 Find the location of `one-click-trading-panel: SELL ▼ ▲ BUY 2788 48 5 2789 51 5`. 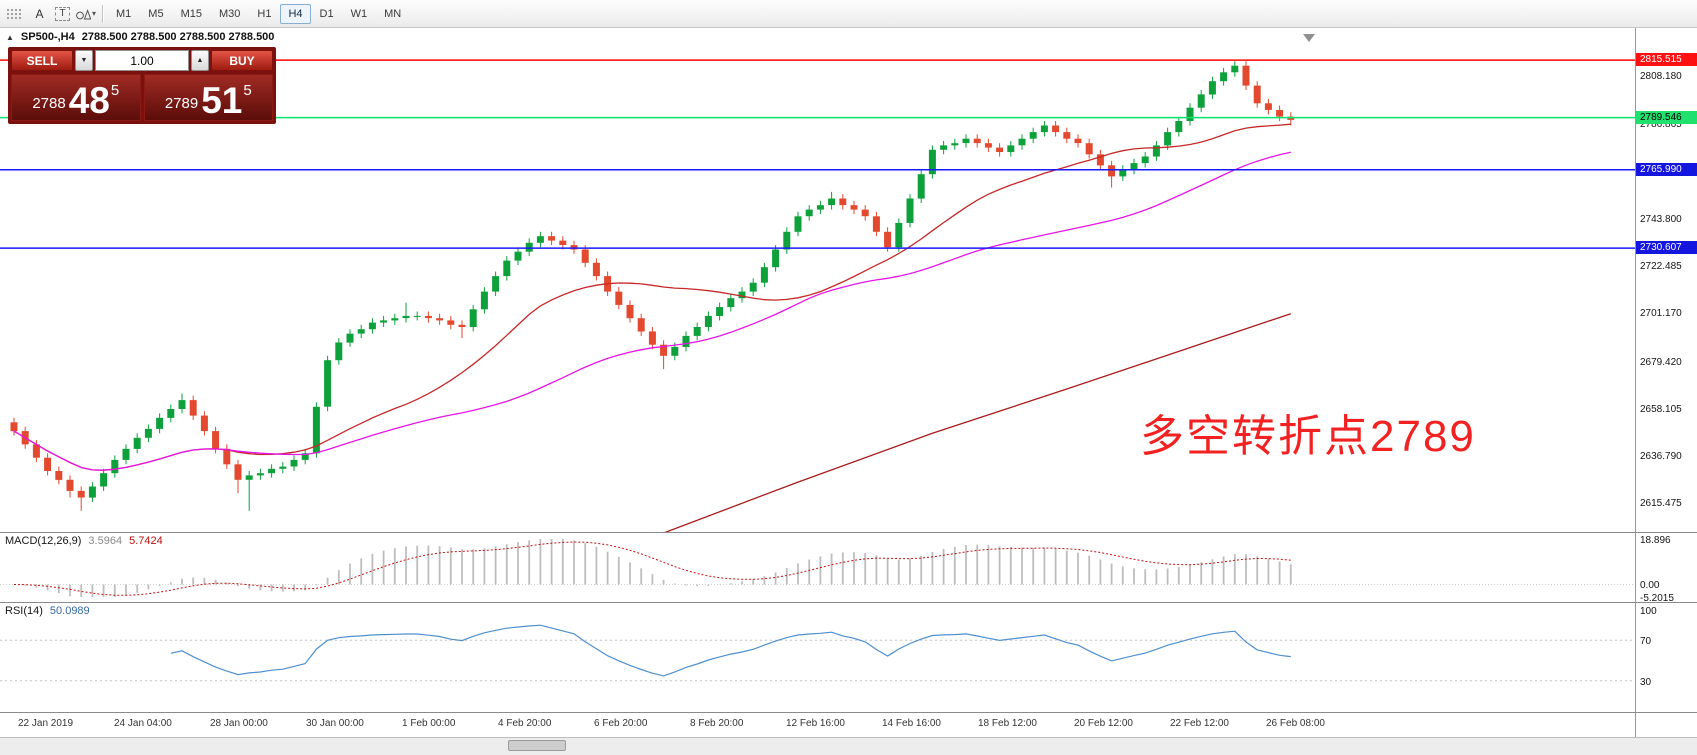

one-click-trading-panel: SELL ▼ ▲ BUY 2788 48 5 2789 51 5 is located at coordinates (142, 85).